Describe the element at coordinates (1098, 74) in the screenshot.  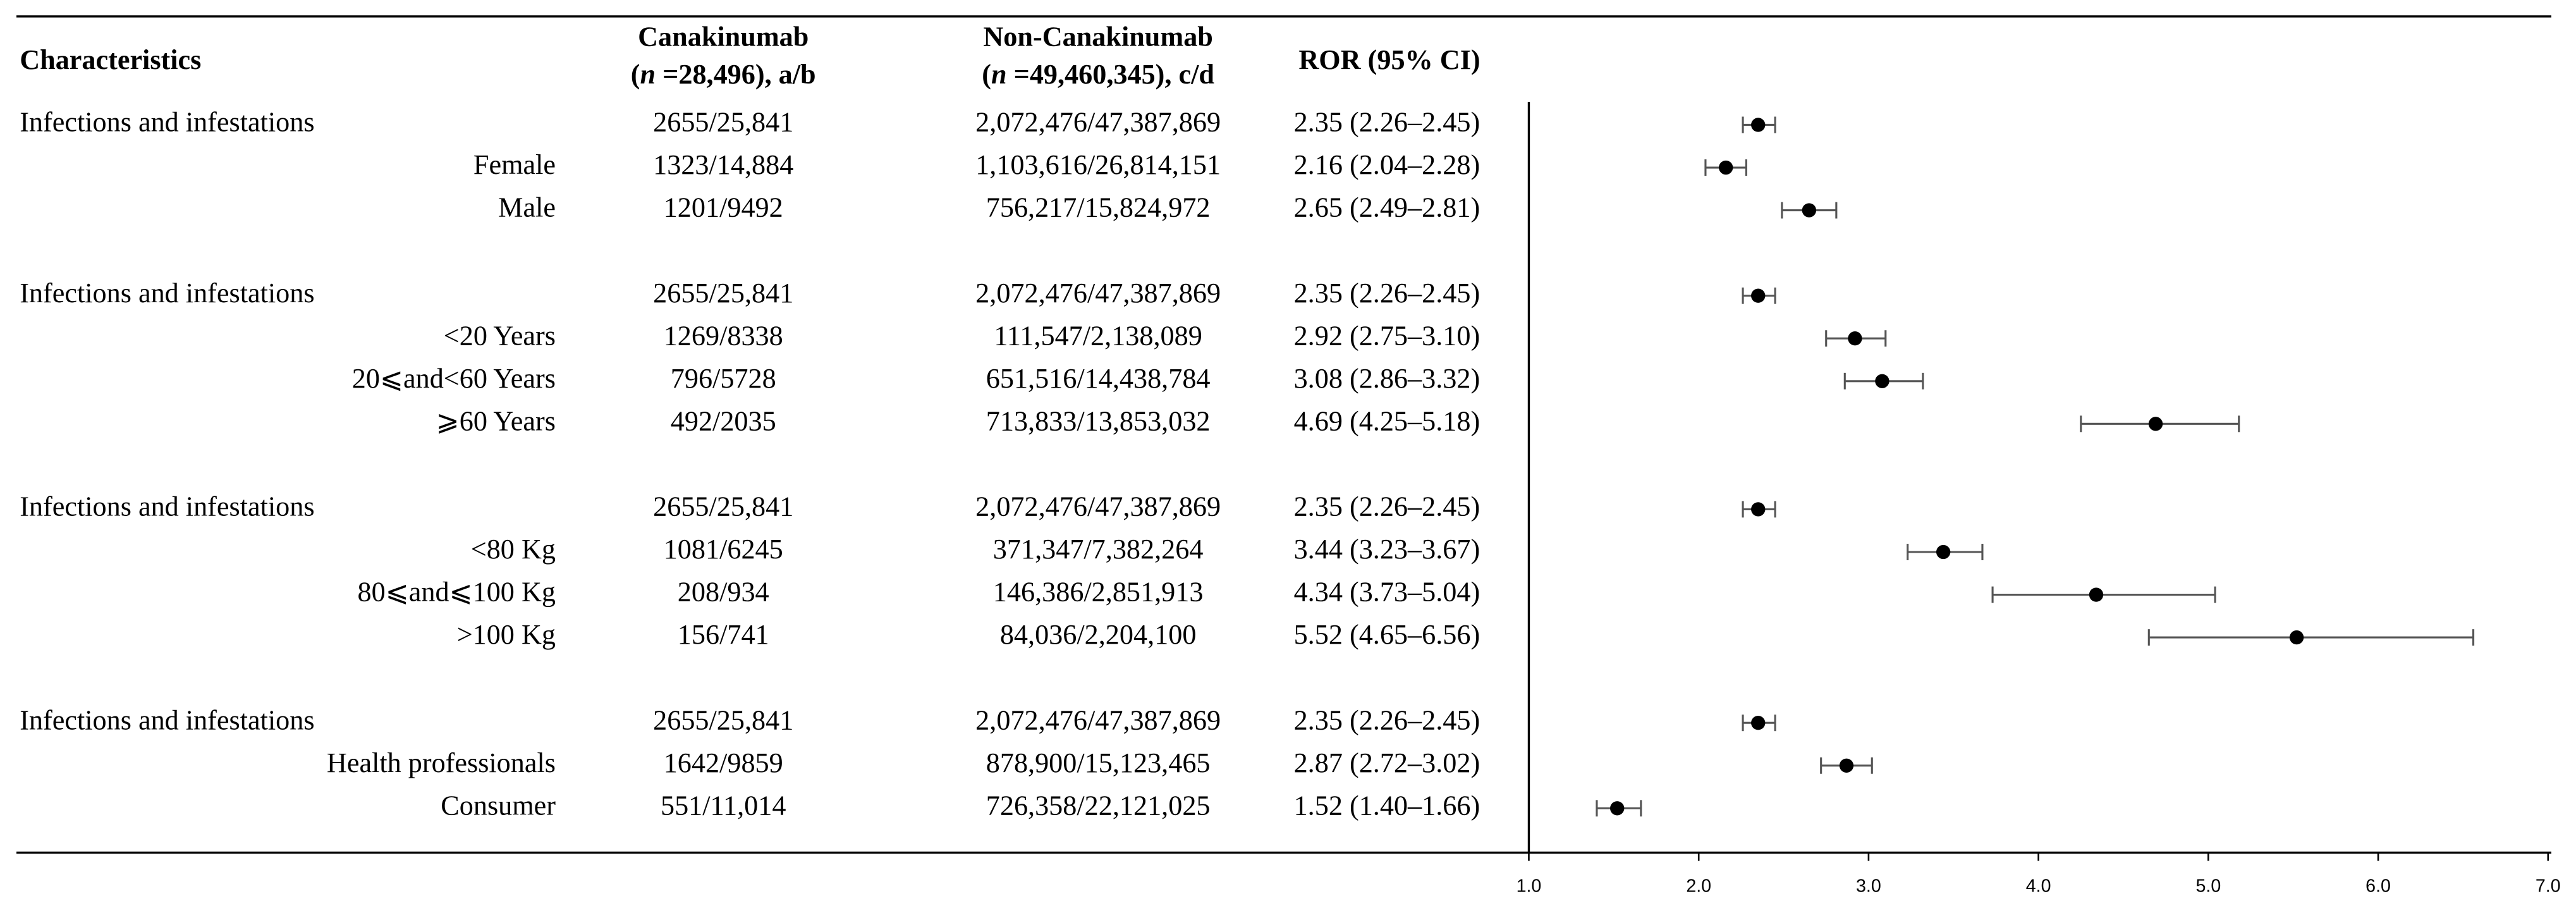
I see `header-col2-sub: (n =49,460,345), c/d` at that location.